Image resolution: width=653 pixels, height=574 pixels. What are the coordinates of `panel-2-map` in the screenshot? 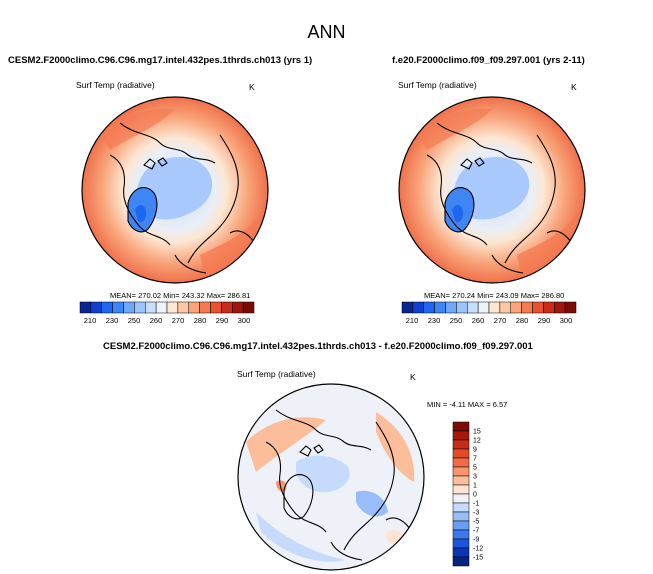 It's located at (492, 190).